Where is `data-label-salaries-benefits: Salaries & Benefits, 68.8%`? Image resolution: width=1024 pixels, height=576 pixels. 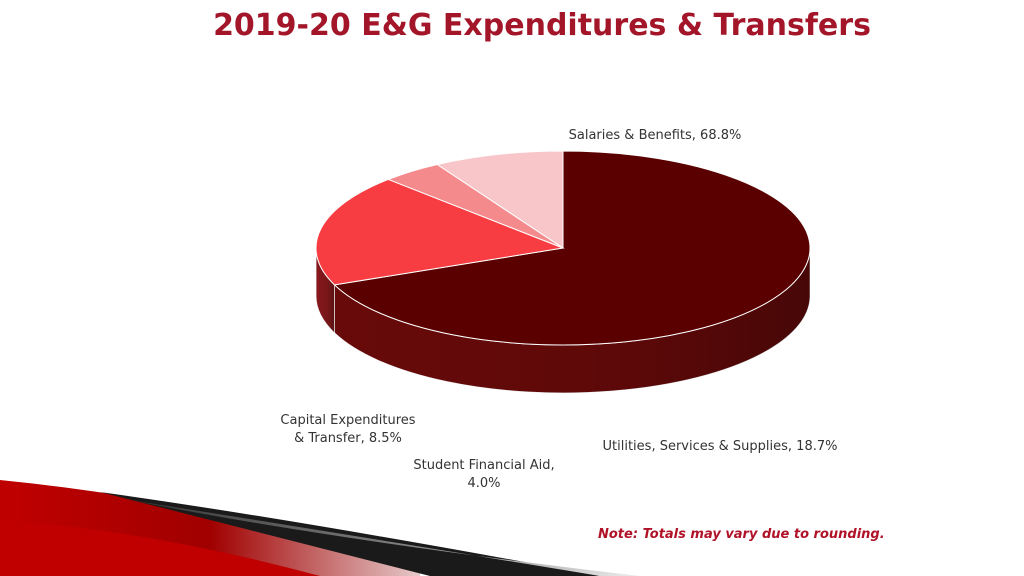 data-label-salaries-benefits: Salaries & Benefits, 68.8% is located at coordinates (655, 135).